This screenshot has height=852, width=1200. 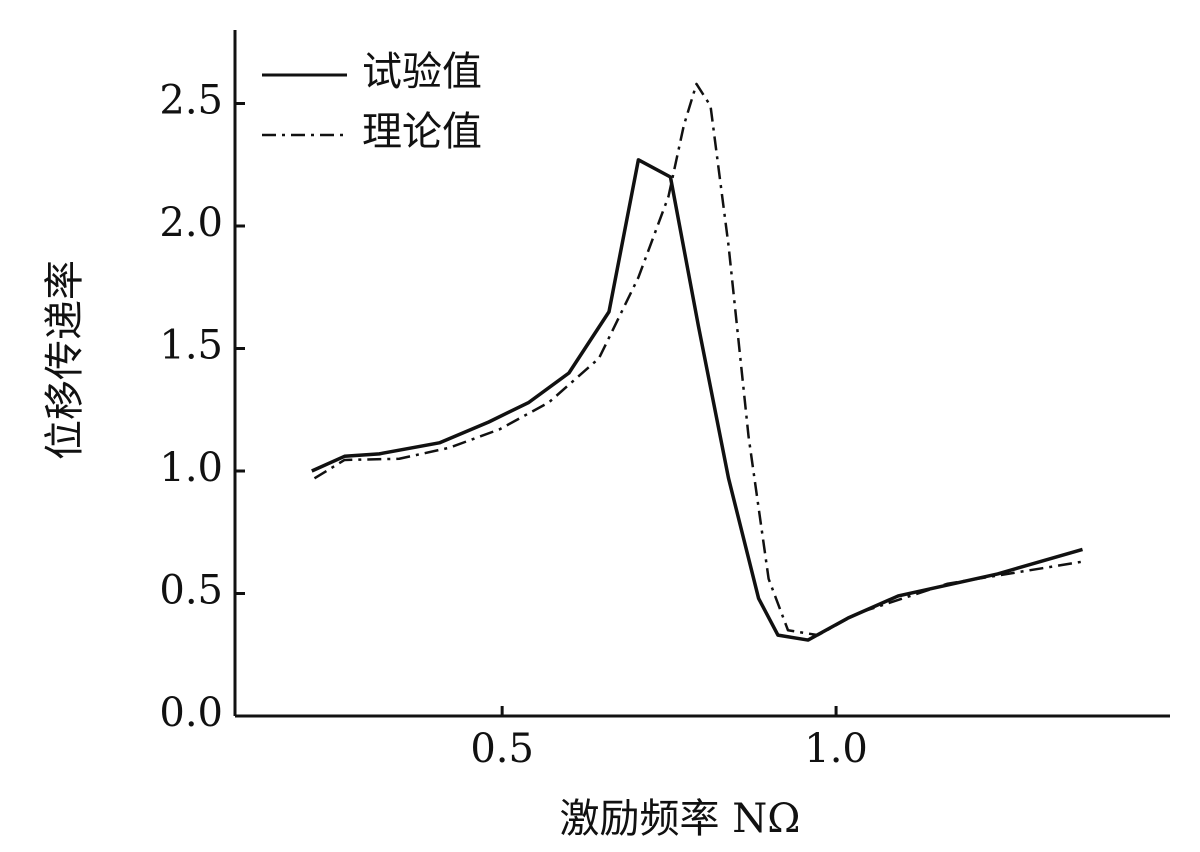 I want to click on legend-label: 试验值, so click(x=422, y=72).